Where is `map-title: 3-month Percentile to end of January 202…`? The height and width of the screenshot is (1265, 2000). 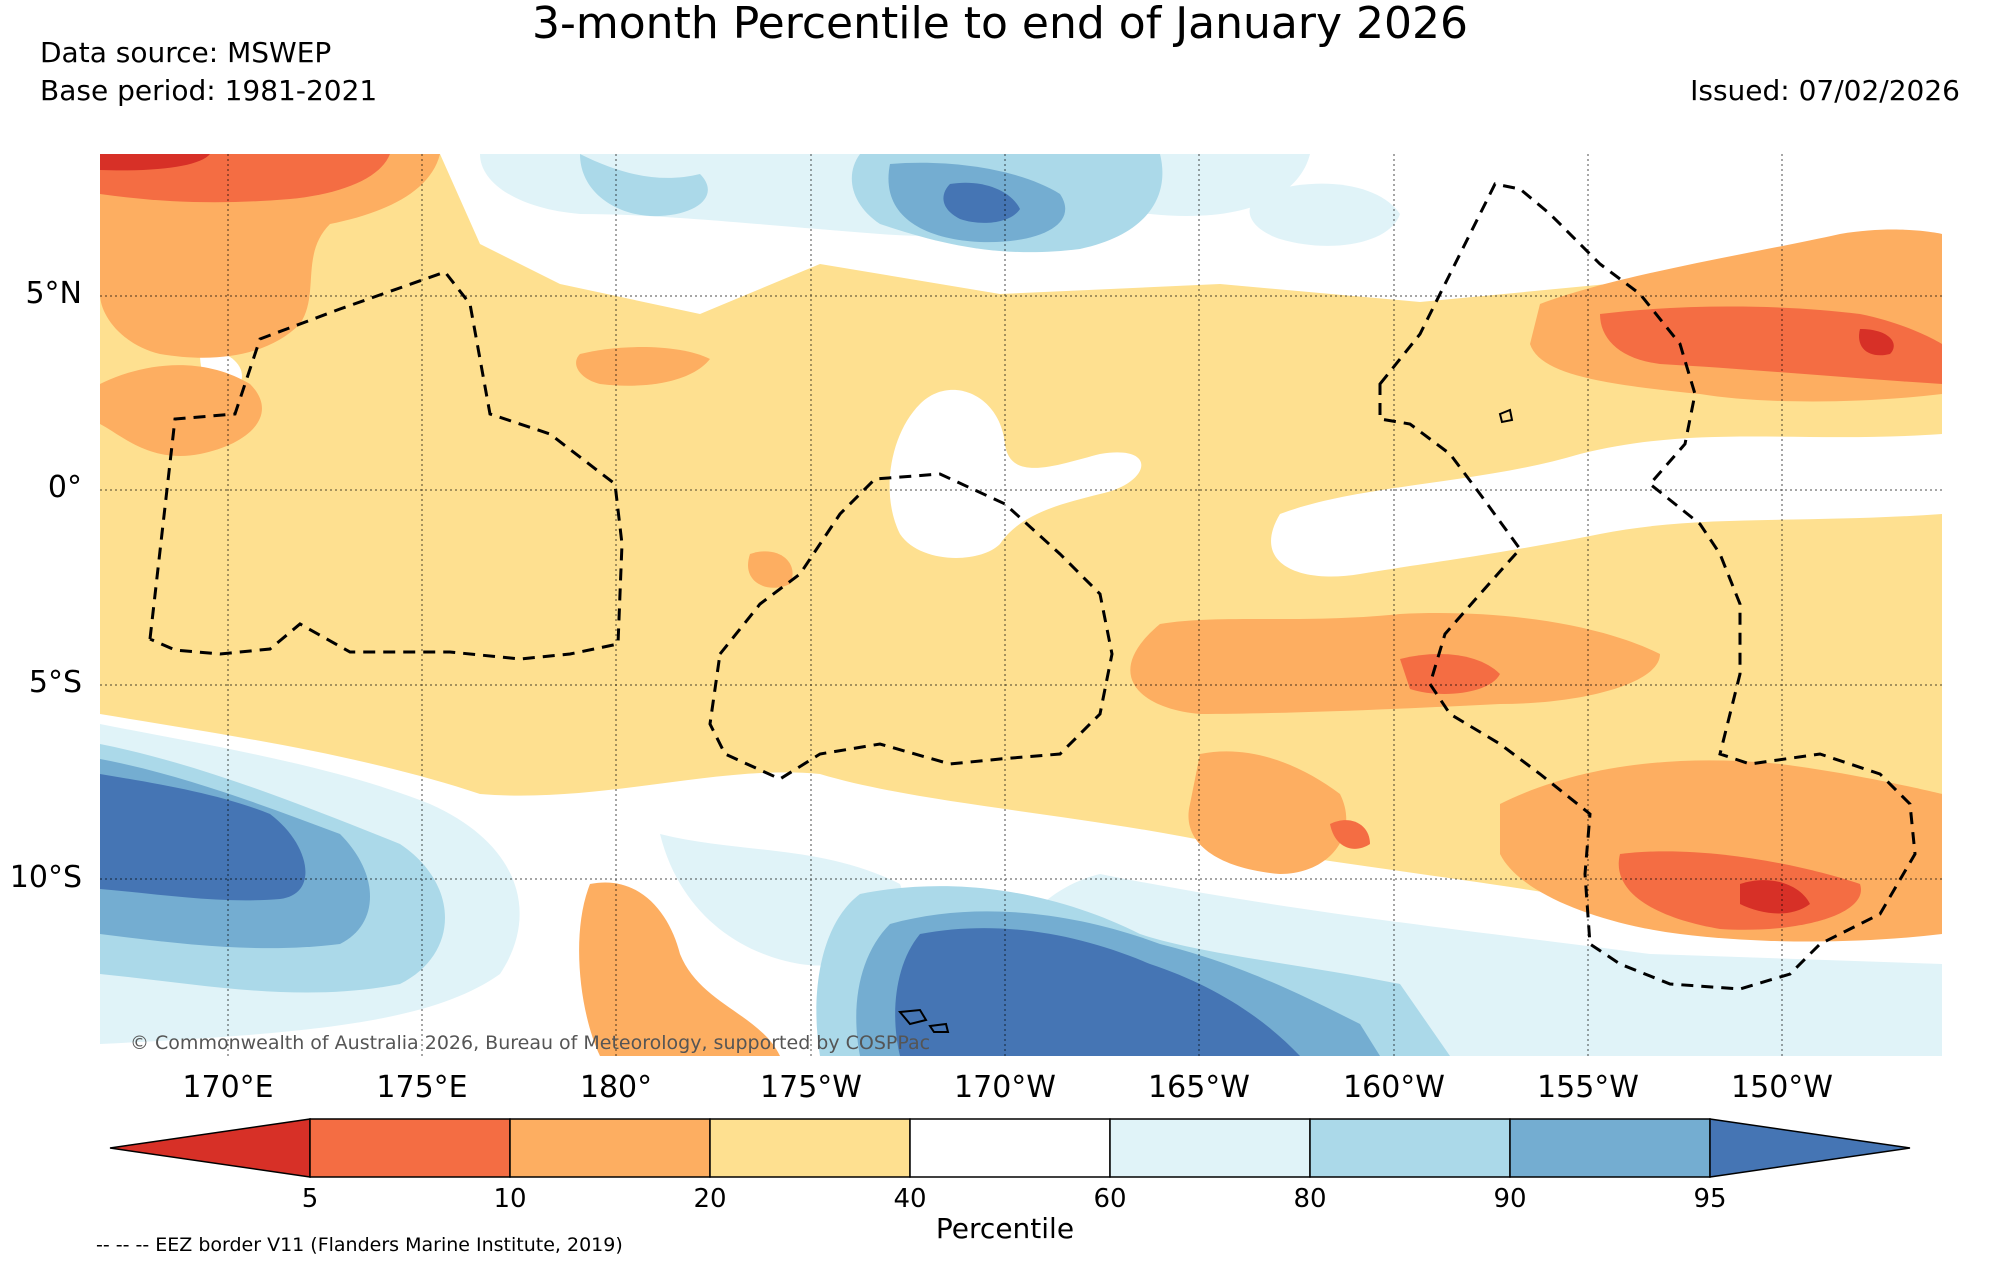 map-title: 3-month Percentile to end of January 202… is located at coordinates (1000, 24).